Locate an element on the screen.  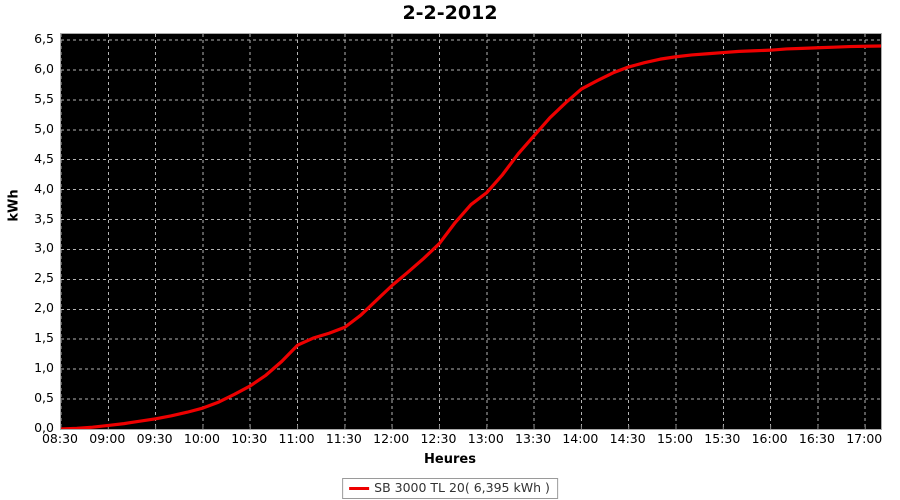
x-tick-label: 15:00 is located at coordinates (675, 438).